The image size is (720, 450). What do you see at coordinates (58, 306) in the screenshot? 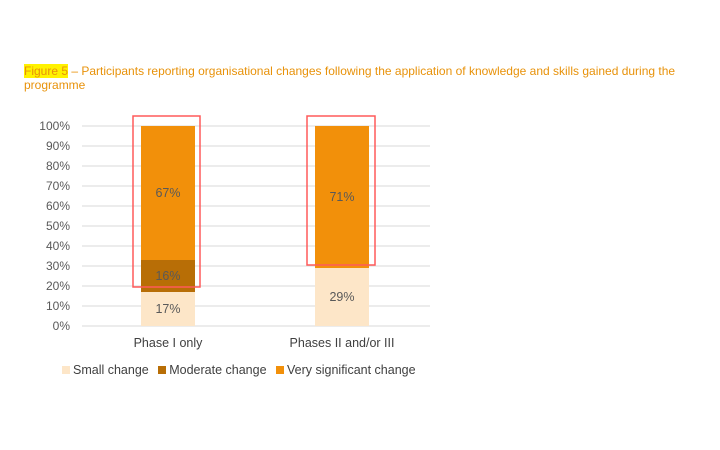
I see `y-tick-label: 10%` at bounding box center [58, 306].